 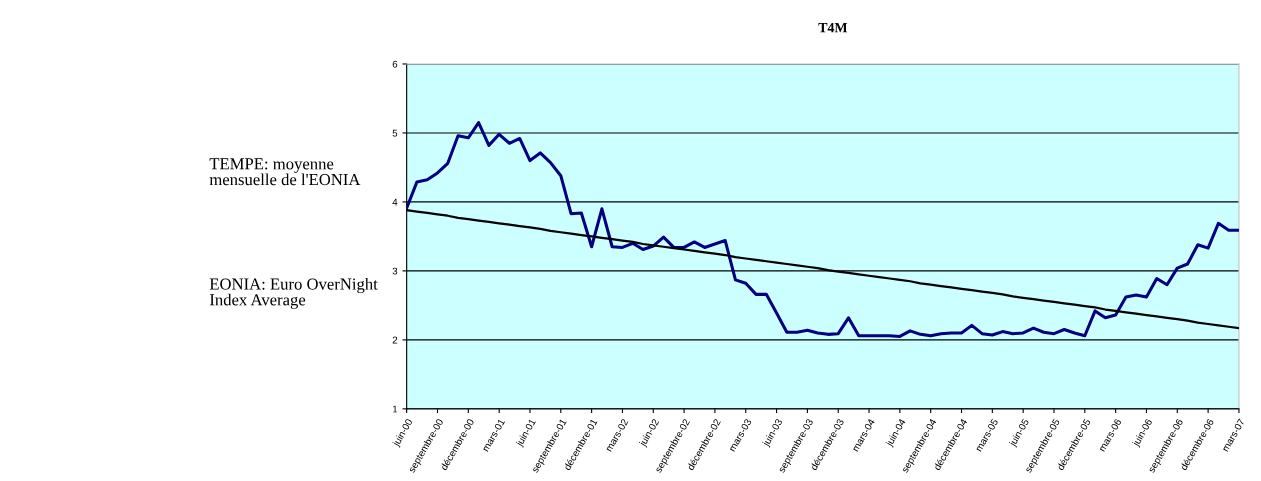 I want to click on y-tick-label: 6, so click(x=395, y=64).